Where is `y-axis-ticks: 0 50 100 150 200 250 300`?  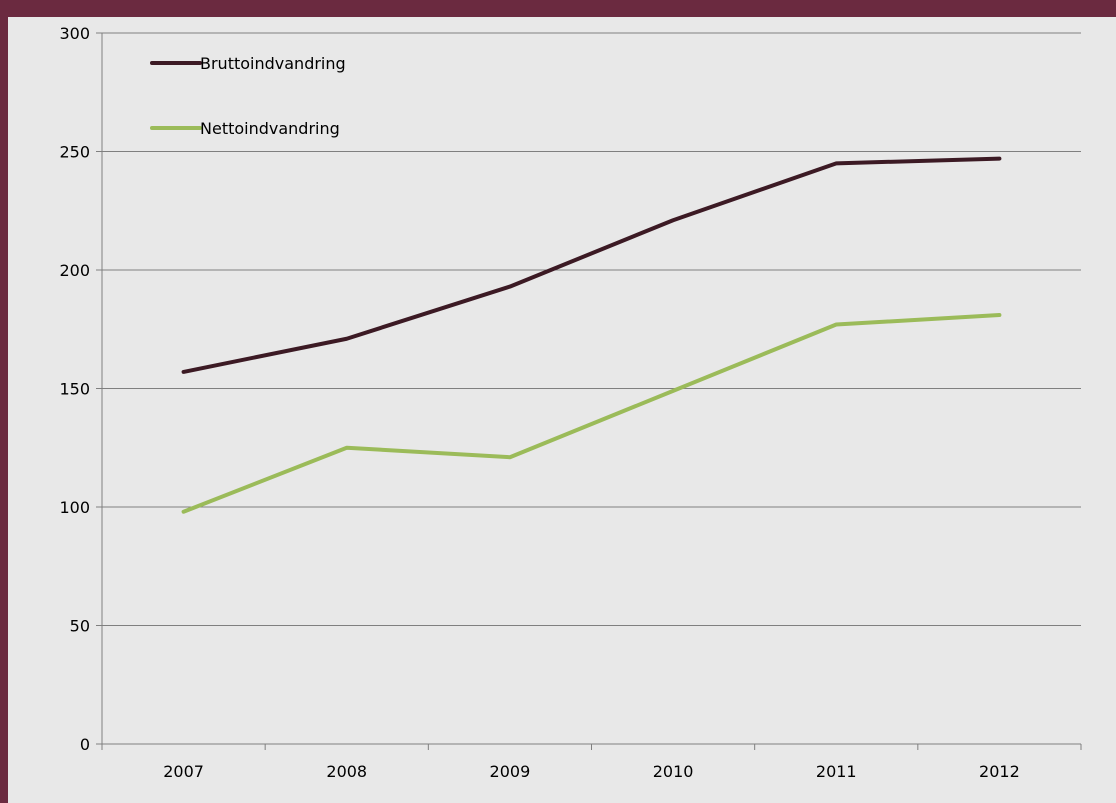 y-axis-ticks: 0 50 100 150 200 250 300 is located at coordinates (80, 389).